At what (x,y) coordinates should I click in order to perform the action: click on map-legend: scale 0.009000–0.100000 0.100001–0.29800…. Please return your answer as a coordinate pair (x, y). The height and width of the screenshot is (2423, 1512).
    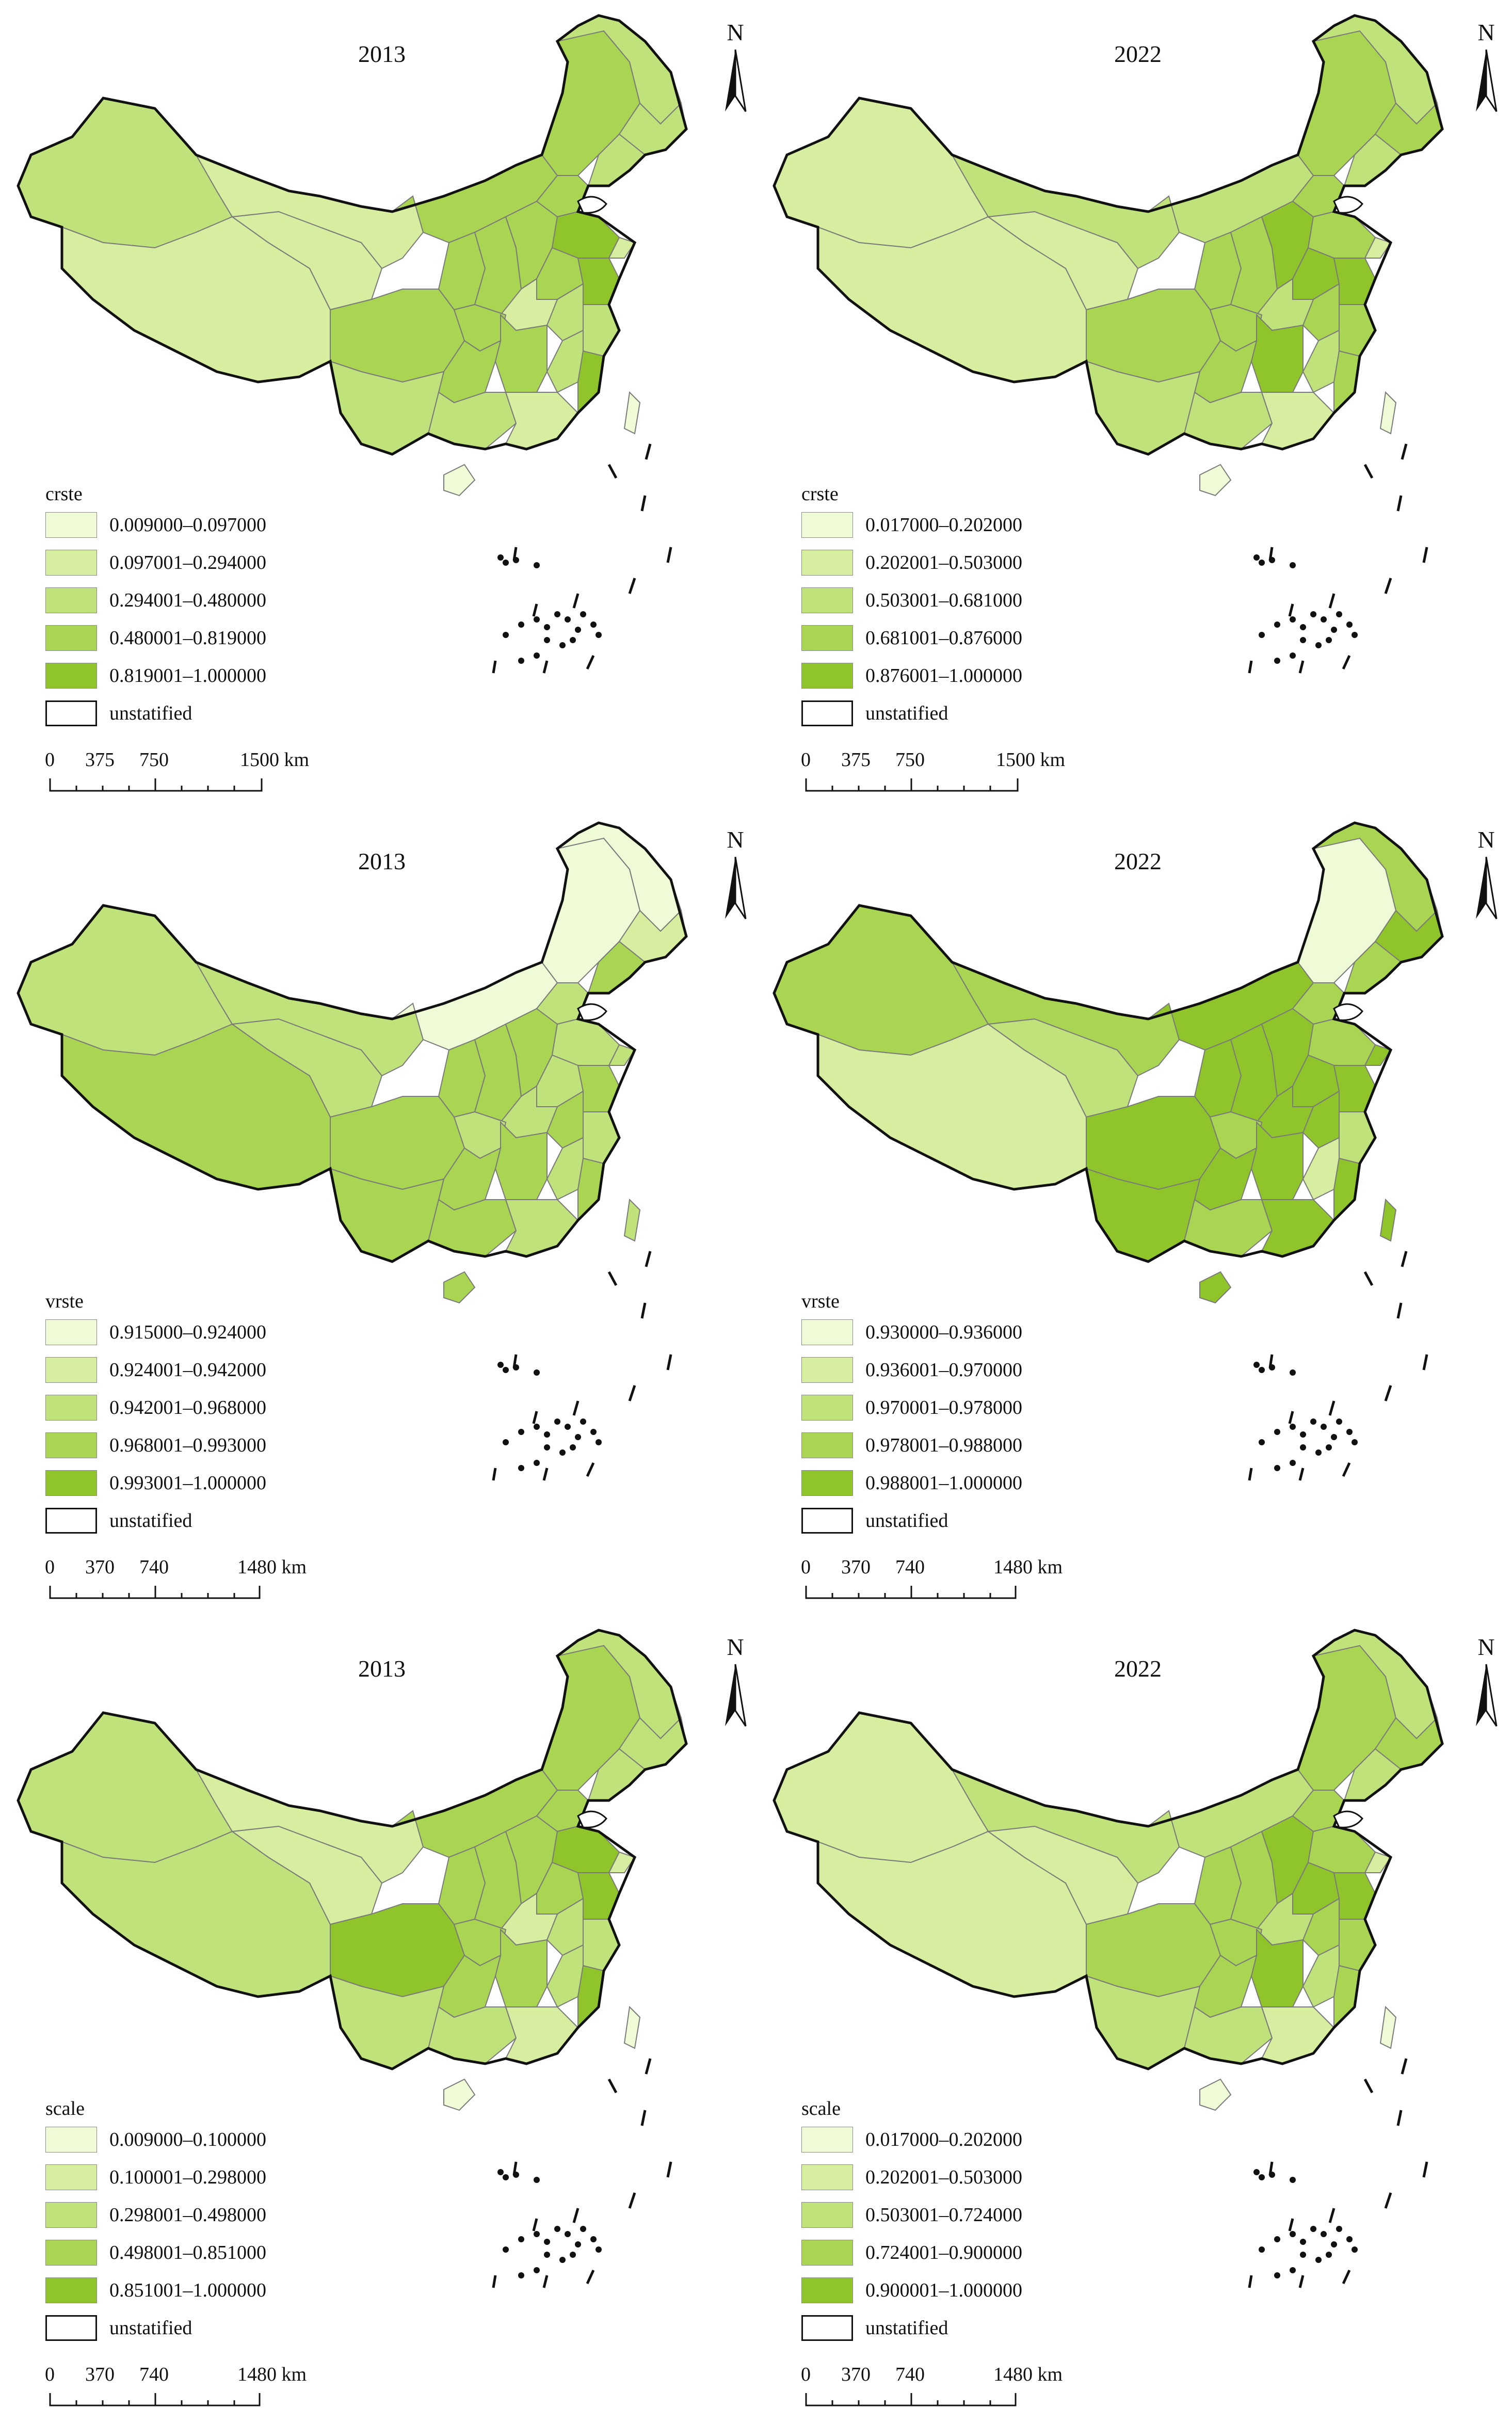
    Looking at the image, I should click on (189, 2222).